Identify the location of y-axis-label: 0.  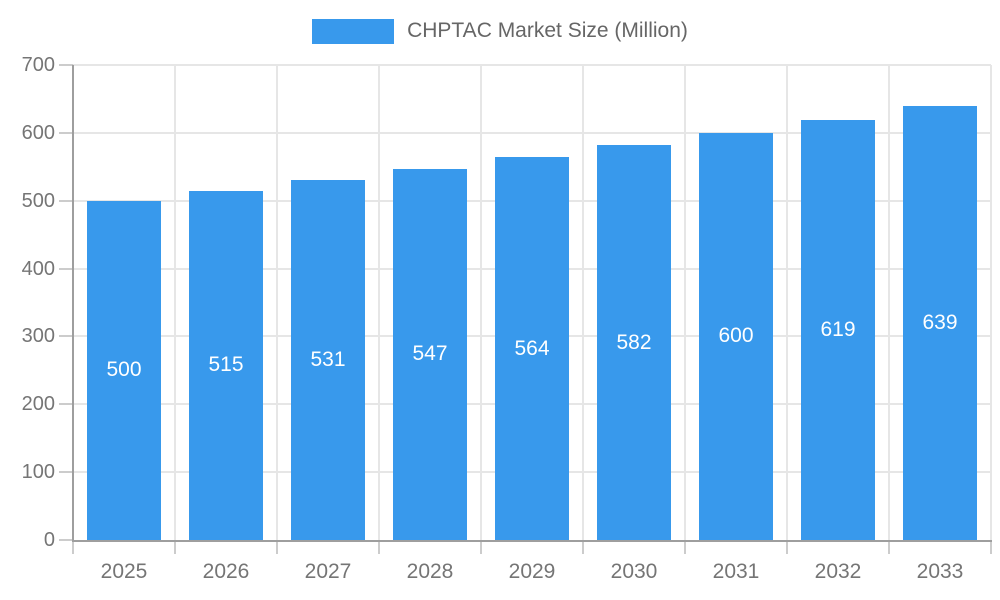
(49, 540).